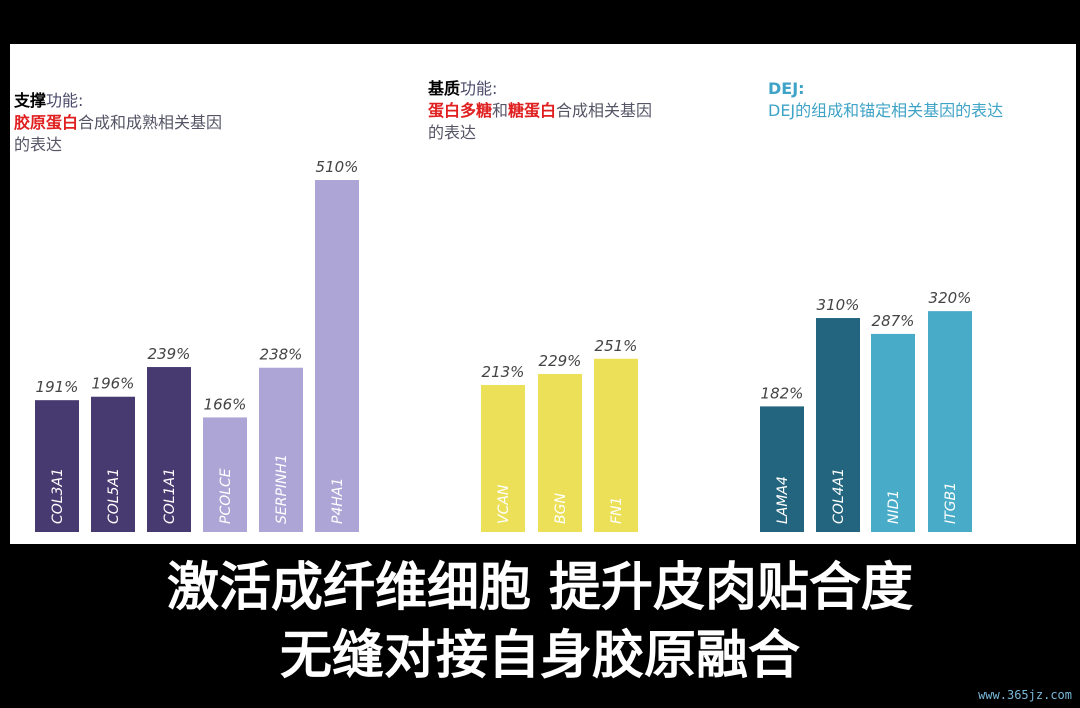  What do you see at coordinates (560, 361) in the screenshot?
I see `value-label-bgn: 229%` at bounding box center [560, 361].